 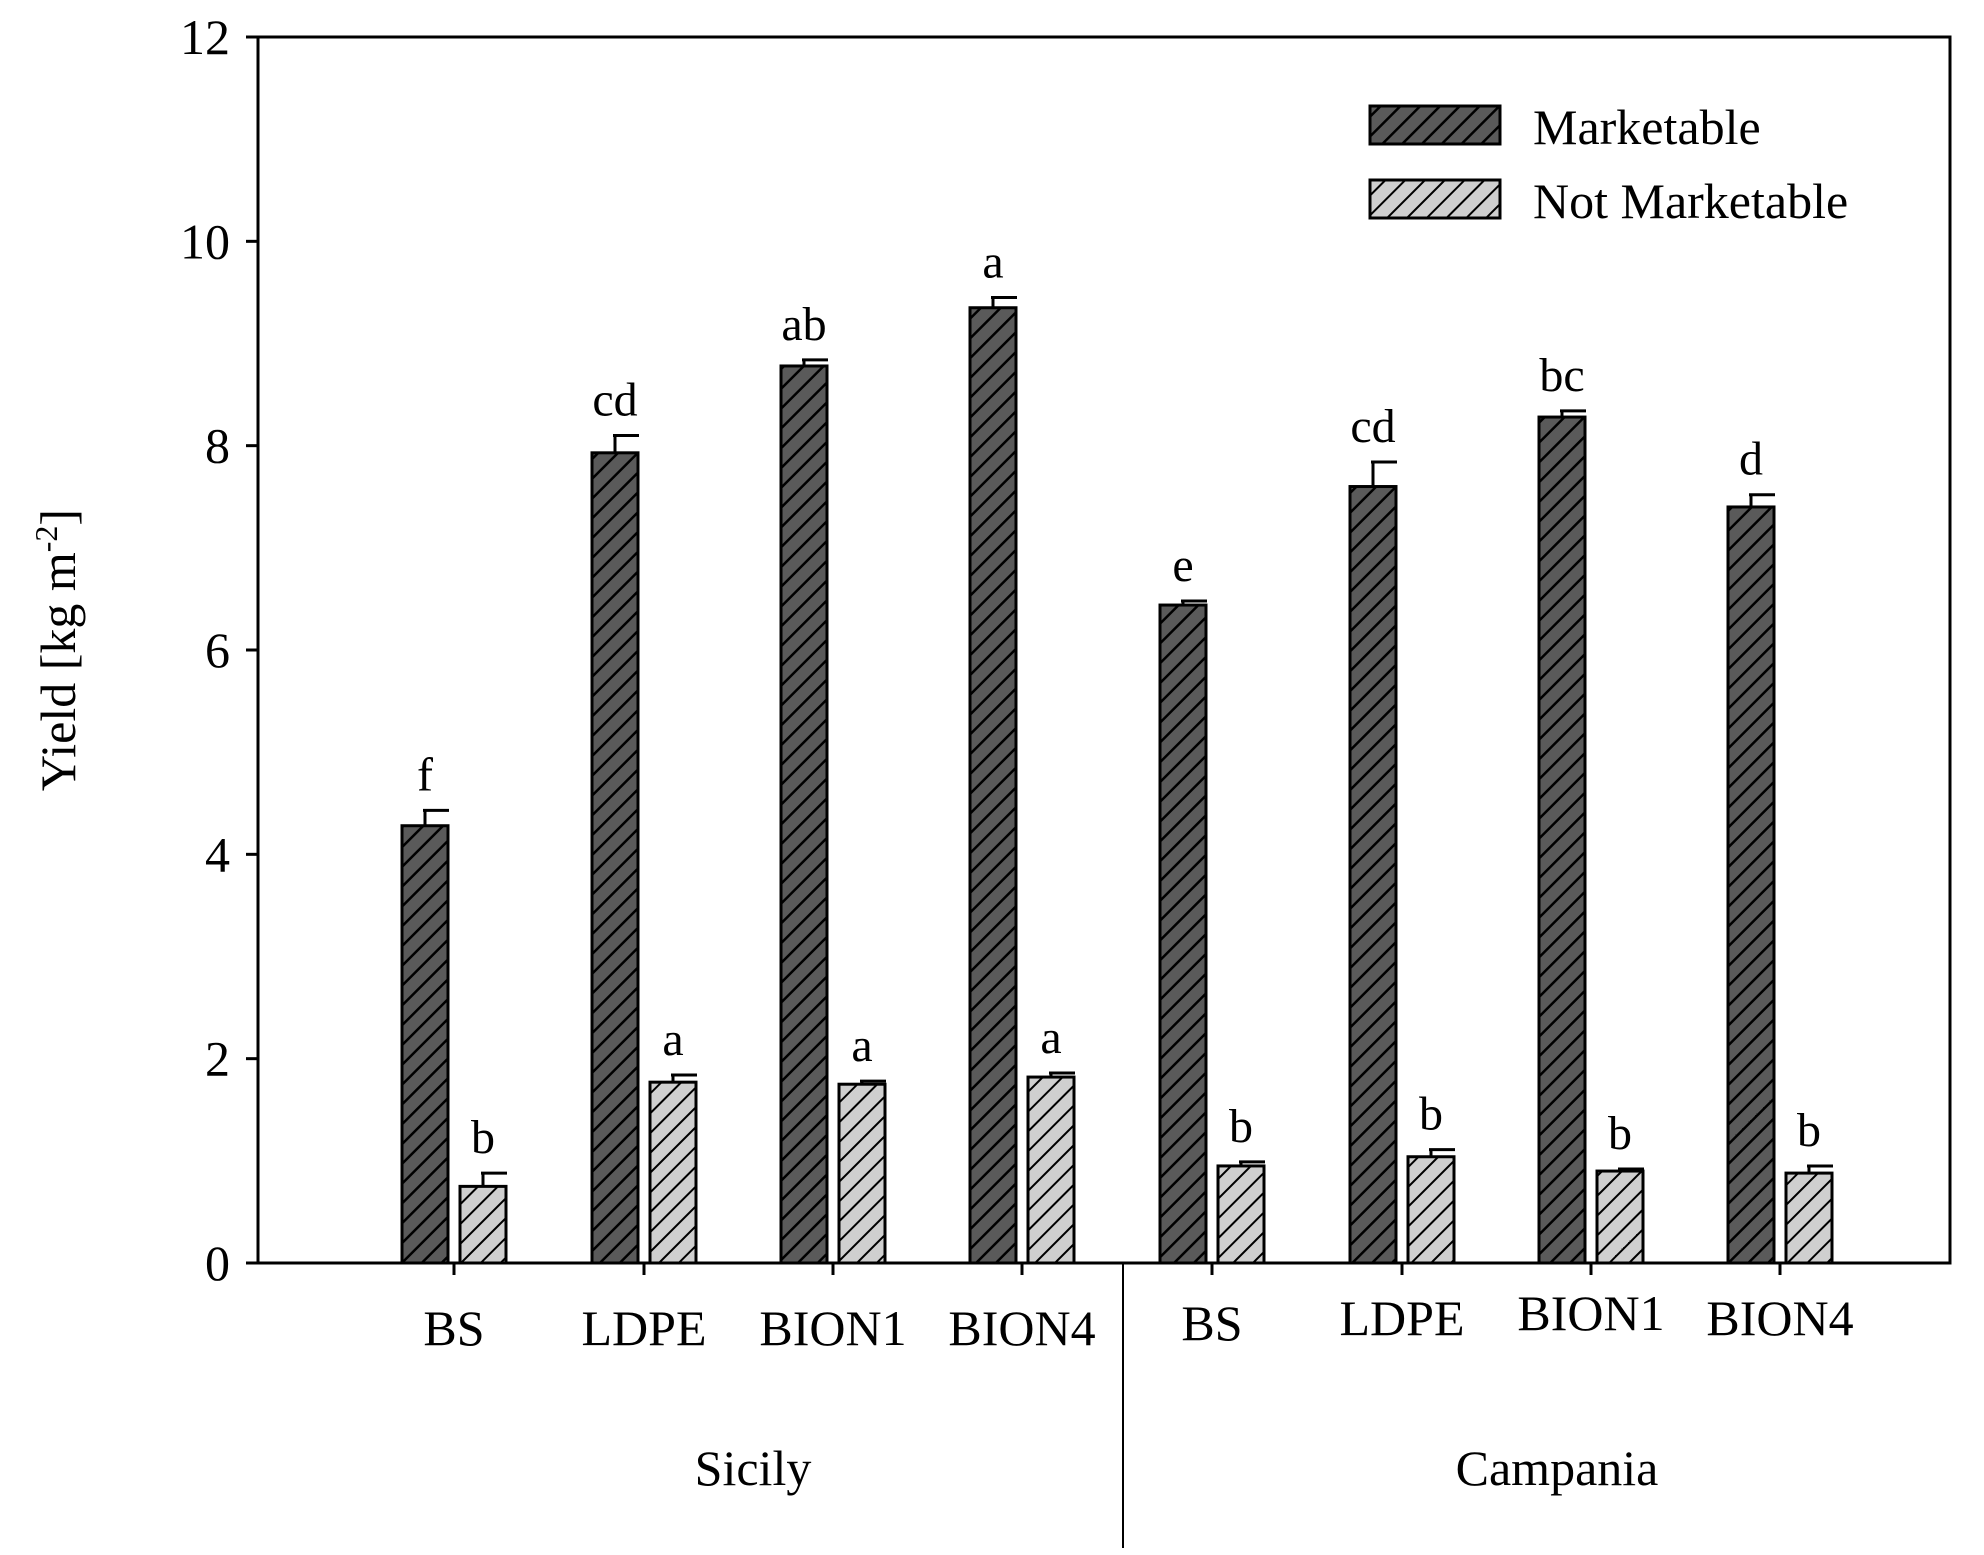 I want to click on letter-marketable-3: a, so click(x=992, y=262).